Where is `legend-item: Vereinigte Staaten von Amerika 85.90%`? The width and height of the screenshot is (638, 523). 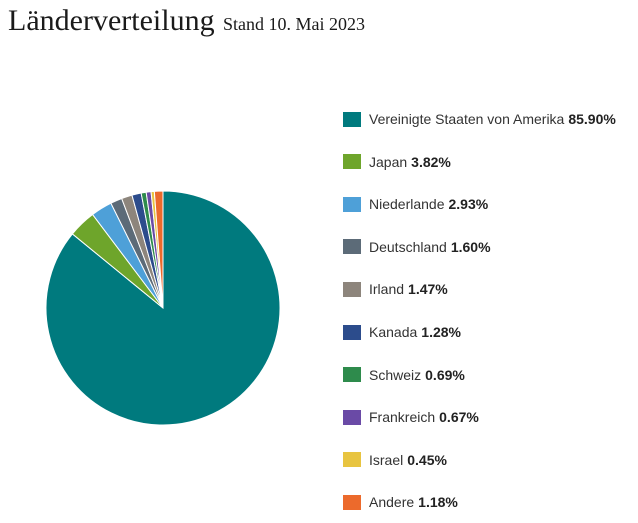
legend-item: Vereinigte Staaten von Amerika 85.90% is located at coordinates (479, 119).